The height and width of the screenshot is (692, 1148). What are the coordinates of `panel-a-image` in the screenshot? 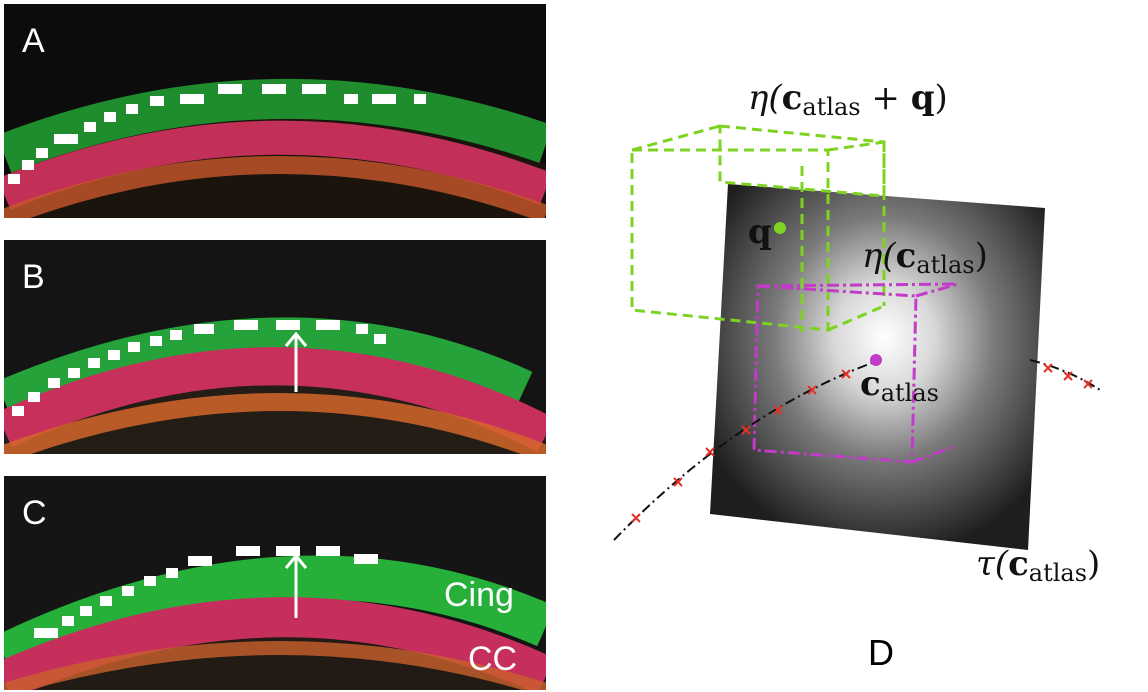 It's located at (275, 111).